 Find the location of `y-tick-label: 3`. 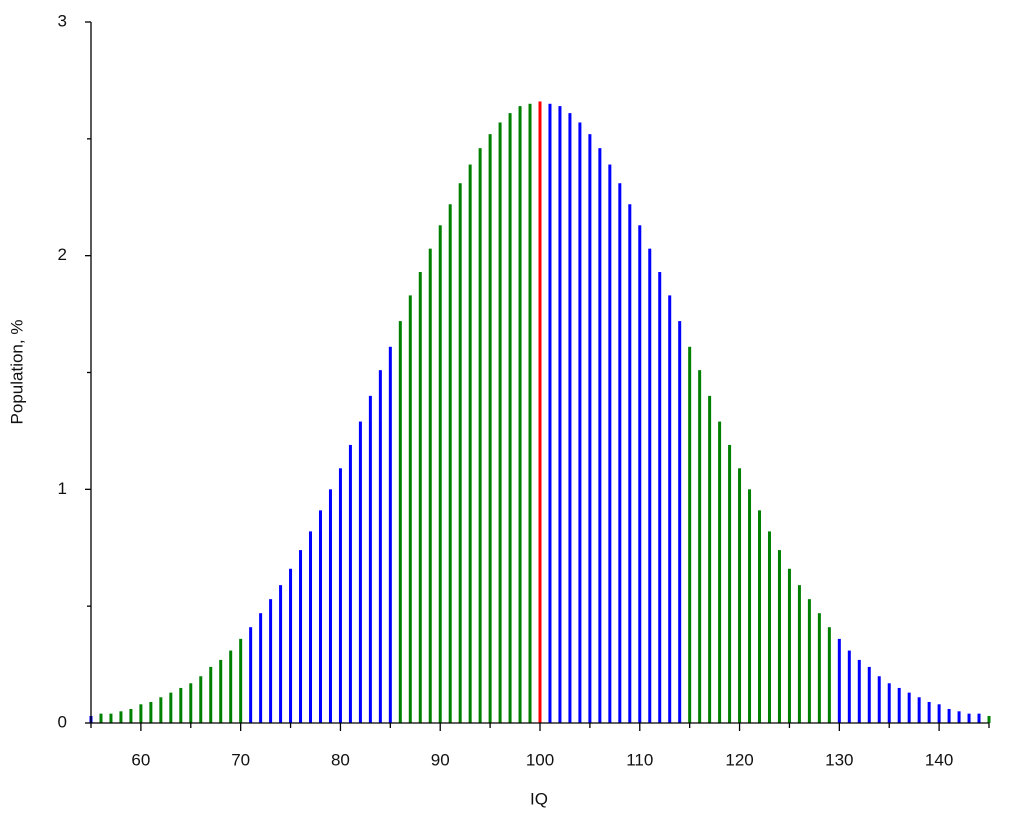

y-tick-label: 3 is located at coordinates (62, 20).